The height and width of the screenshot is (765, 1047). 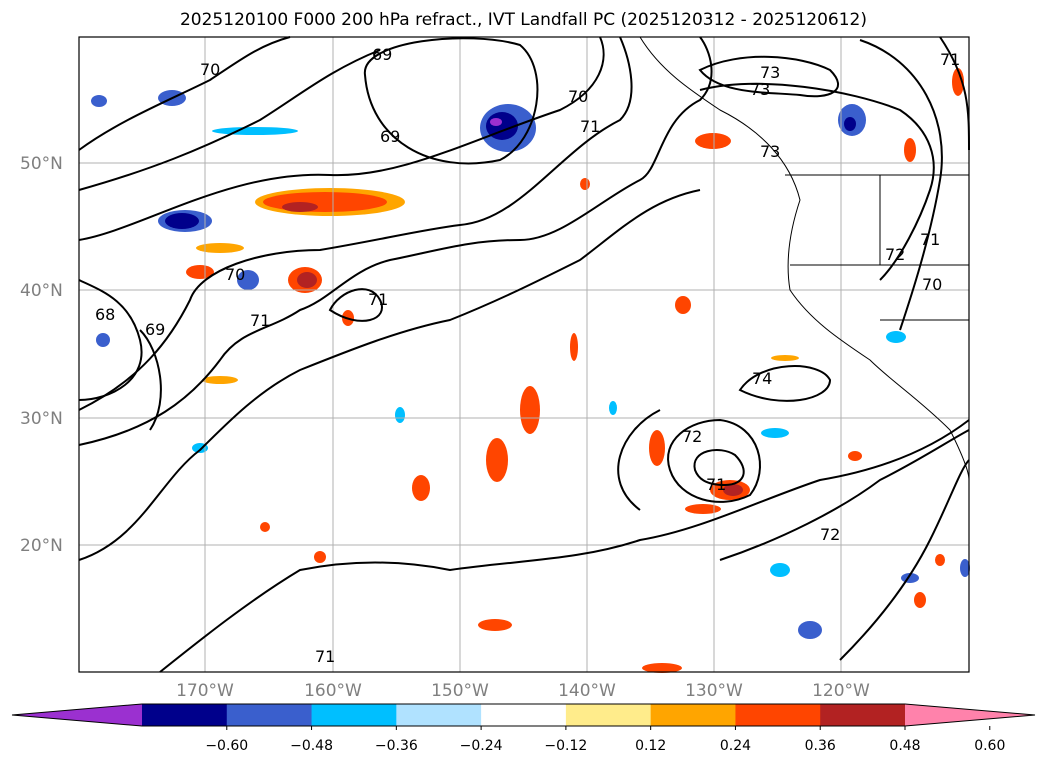 What do you see at coordinates (650, 746) in the screenshot?
I see `colorbar-tick-label: 0.12` at bounding box center [650, 746].